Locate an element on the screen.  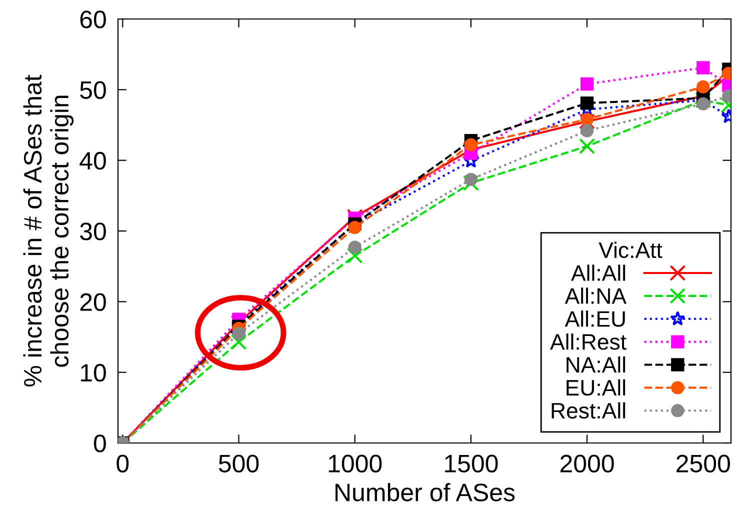
legend-title: Vic:Att is located at coordinates (630, 250).